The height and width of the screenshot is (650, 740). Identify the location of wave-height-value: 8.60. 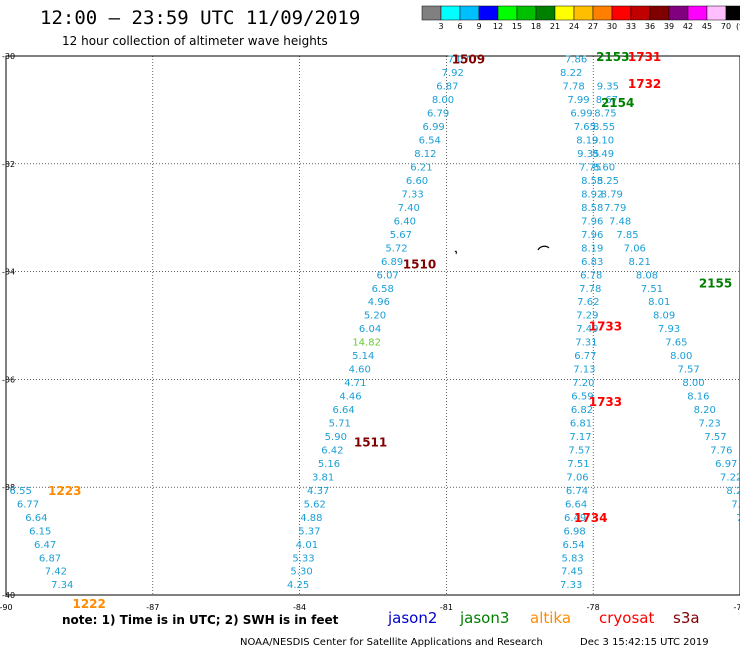
(604, 167).